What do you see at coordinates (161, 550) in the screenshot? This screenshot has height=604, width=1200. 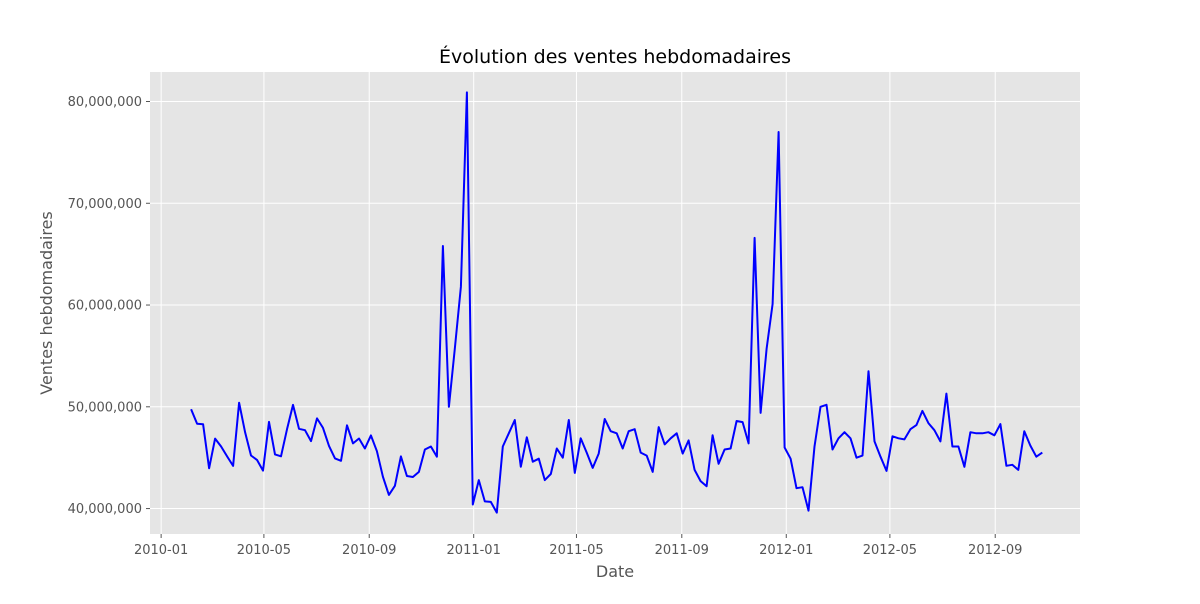 I see `x-tick-label: 2010-01` at bounding box center [161, 550].